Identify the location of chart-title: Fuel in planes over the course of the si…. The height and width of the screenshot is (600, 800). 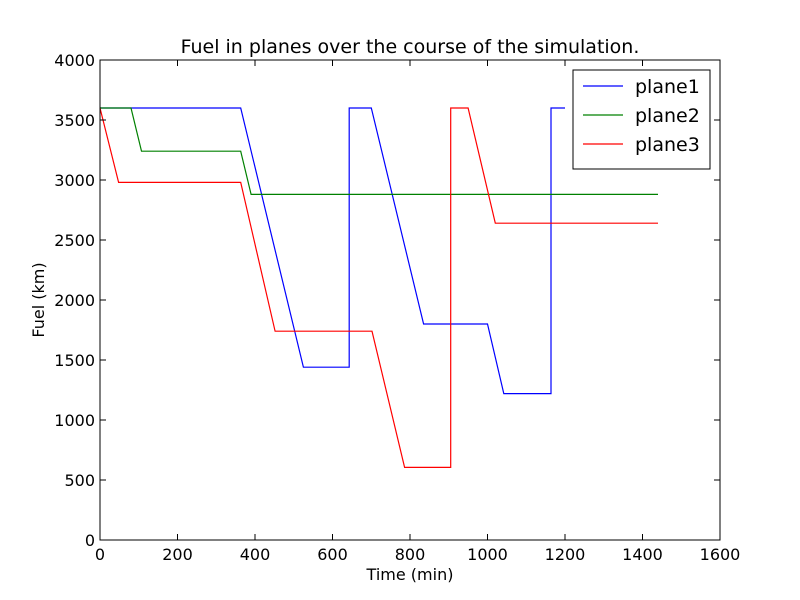
(410, 47).